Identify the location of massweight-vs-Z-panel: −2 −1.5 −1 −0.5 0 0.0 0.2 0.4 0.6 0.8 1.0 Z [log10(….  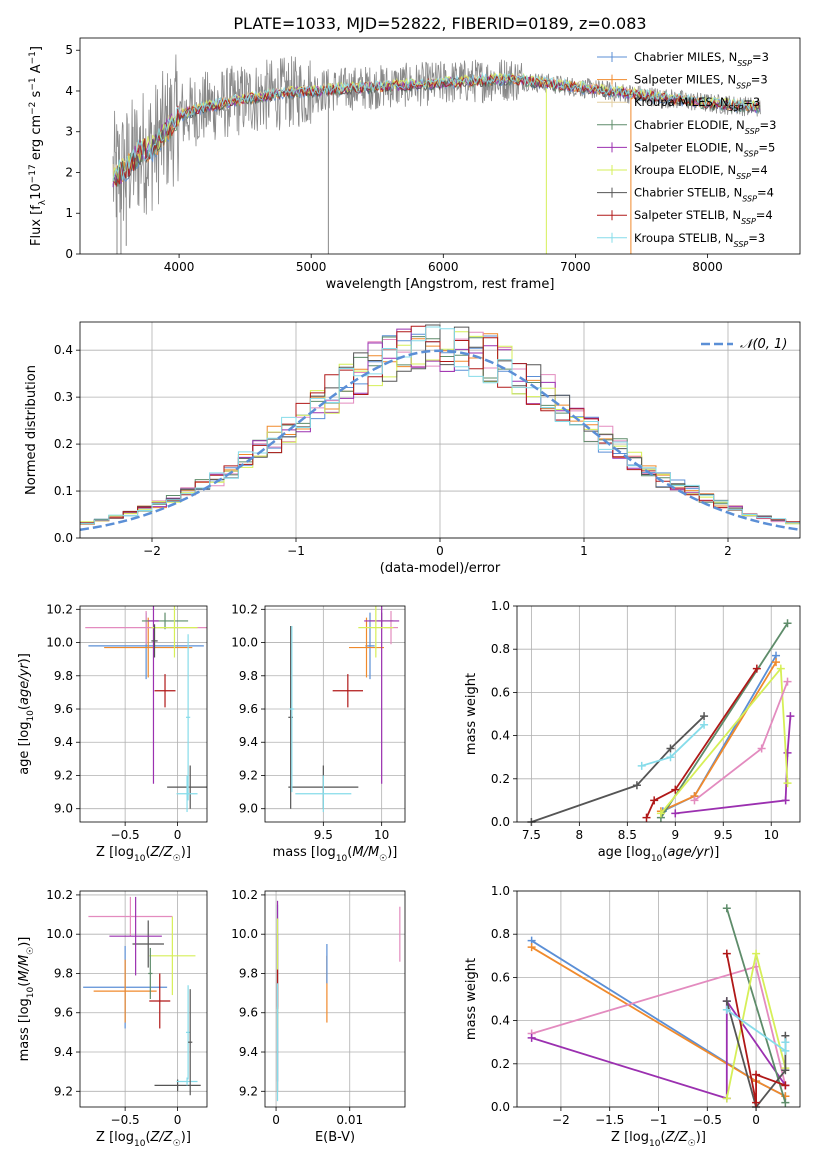
(632, 1016).